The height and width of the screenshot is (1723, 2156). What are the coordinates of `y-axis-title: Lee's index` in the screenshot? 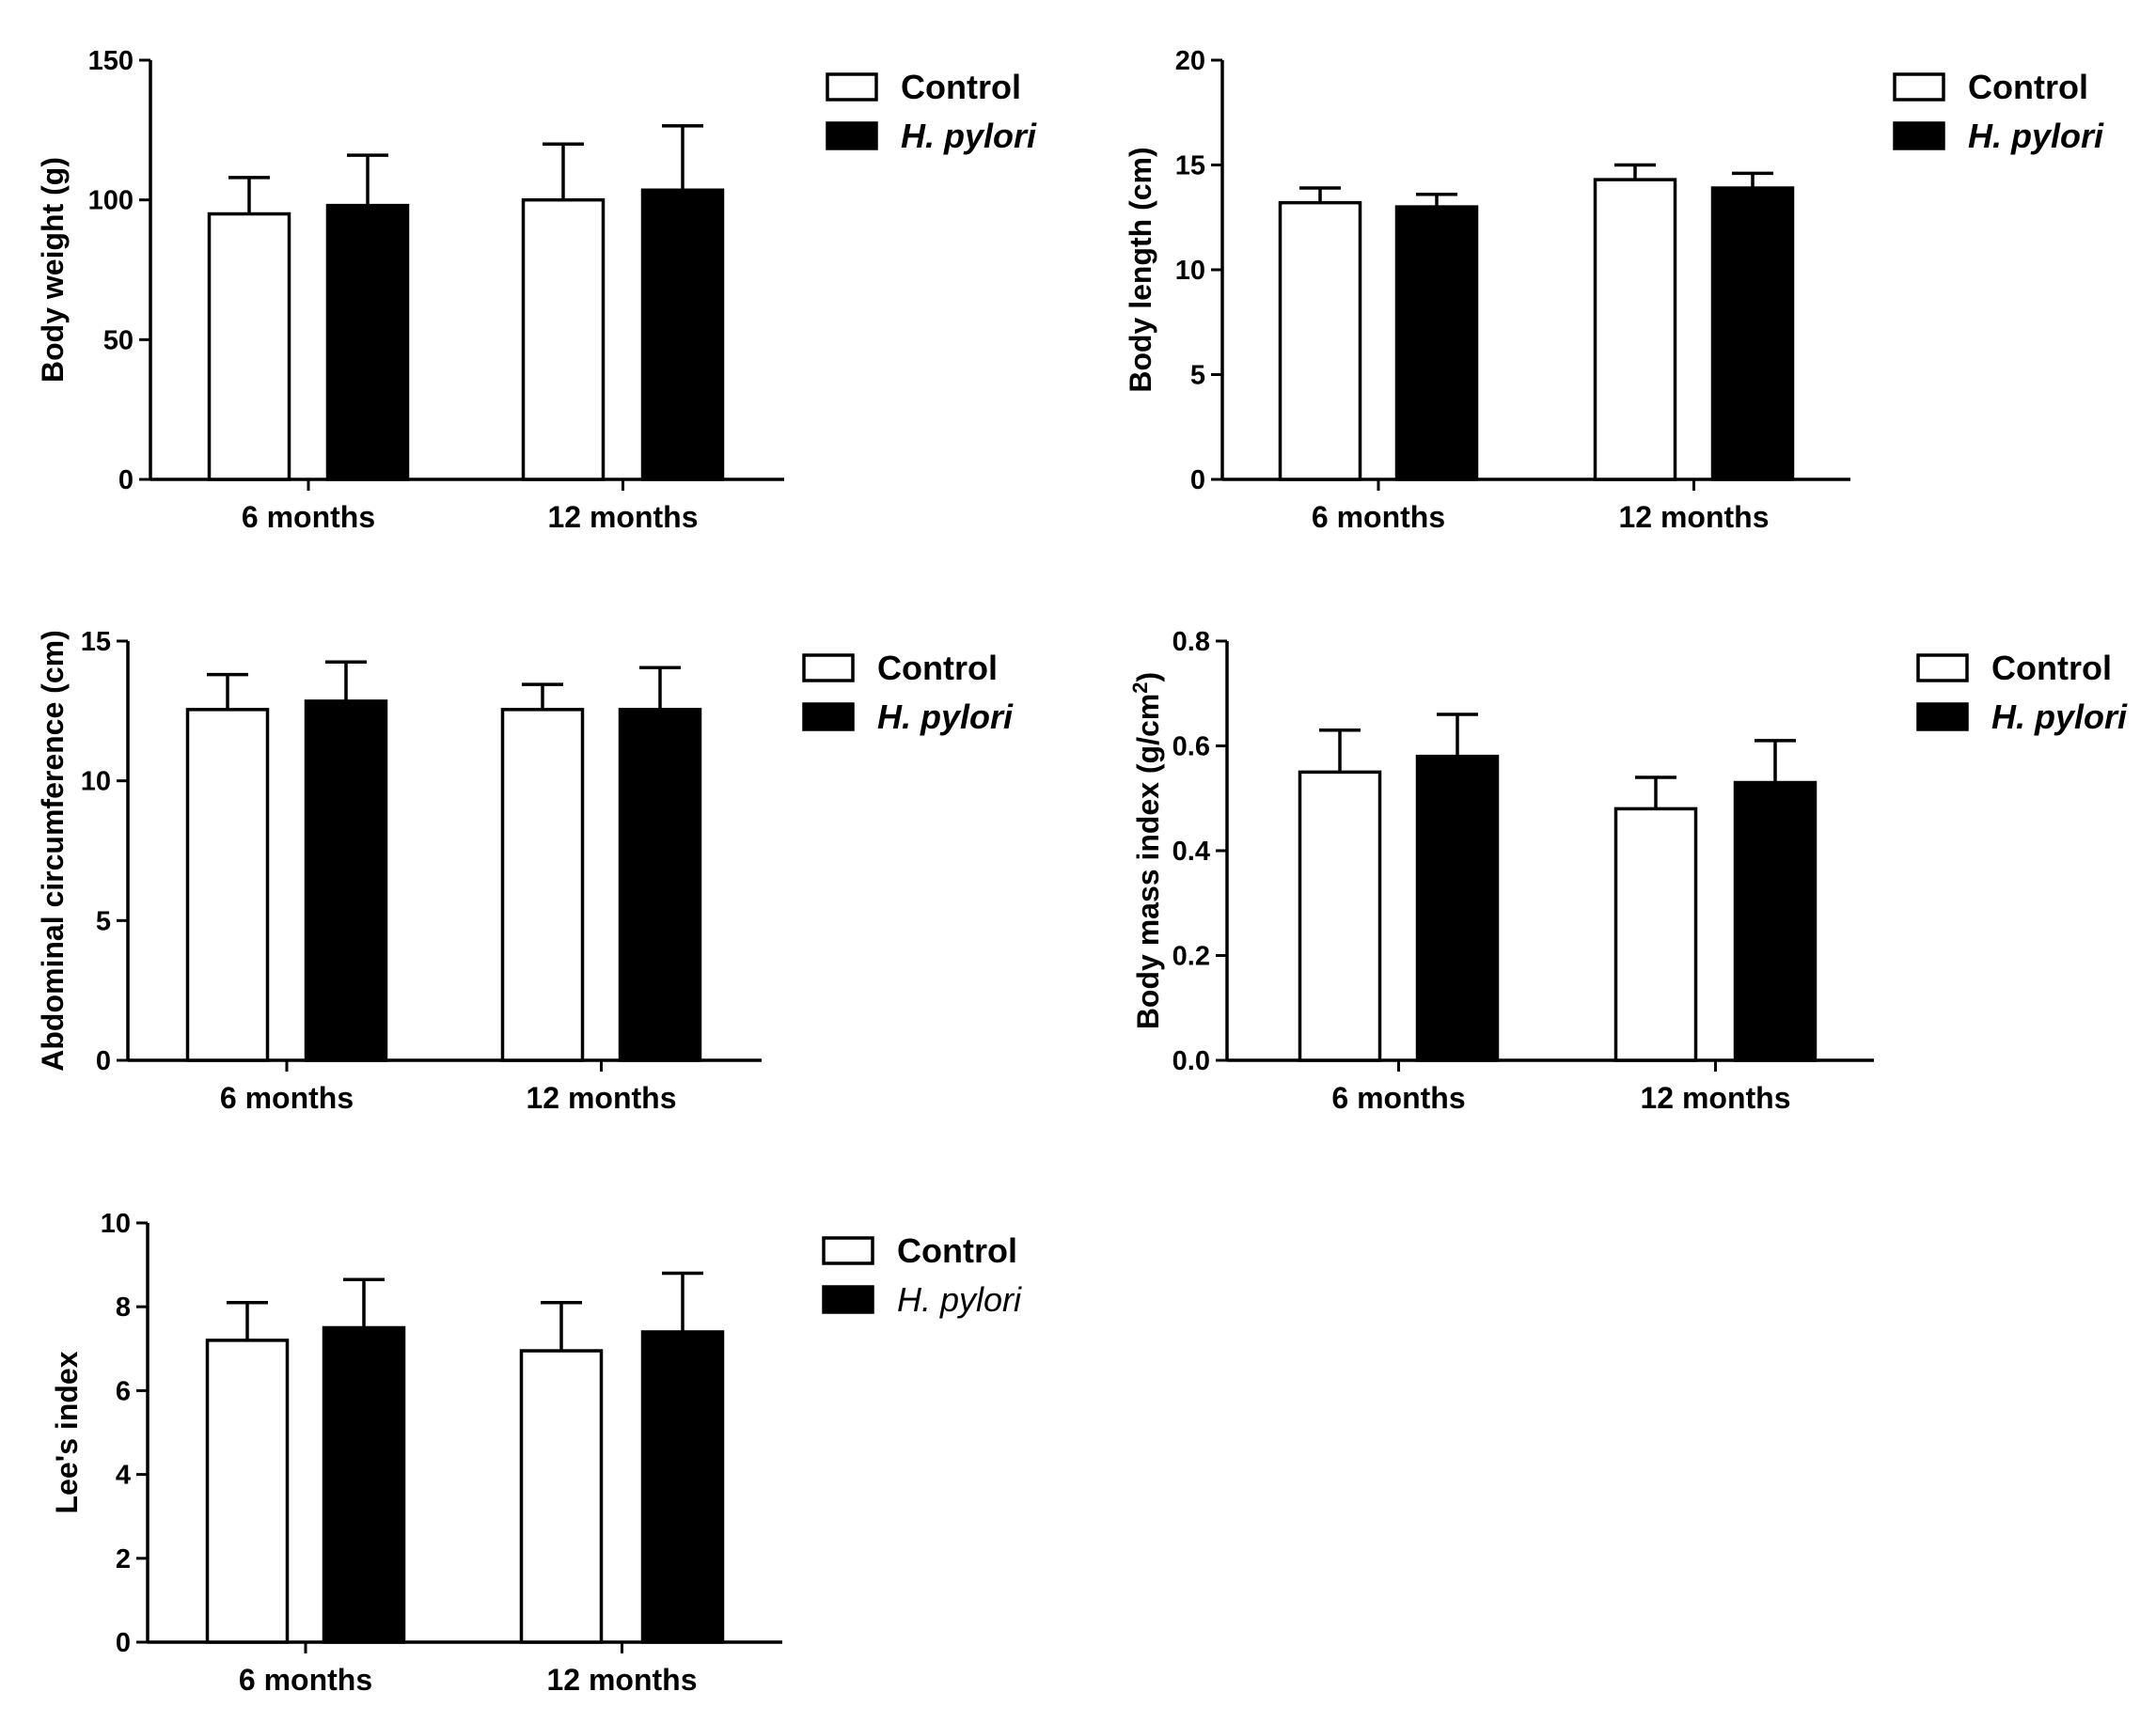 It's located at (67, 1432).